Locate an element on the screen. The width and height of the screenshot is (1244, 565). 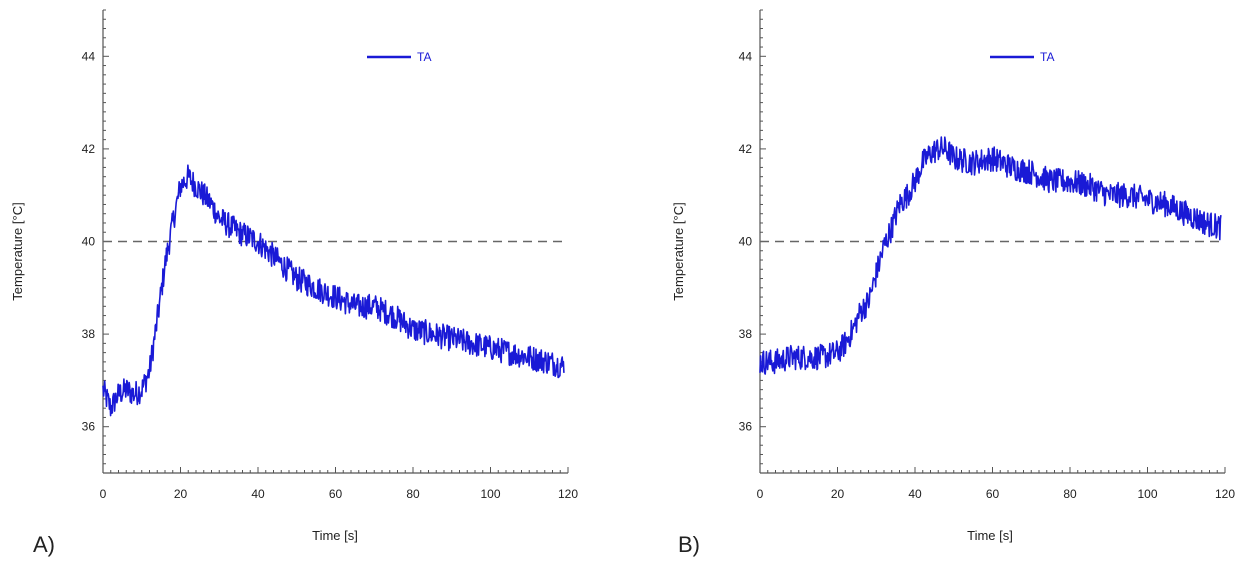
panel-label: B) is located at coordinates (689, 544).